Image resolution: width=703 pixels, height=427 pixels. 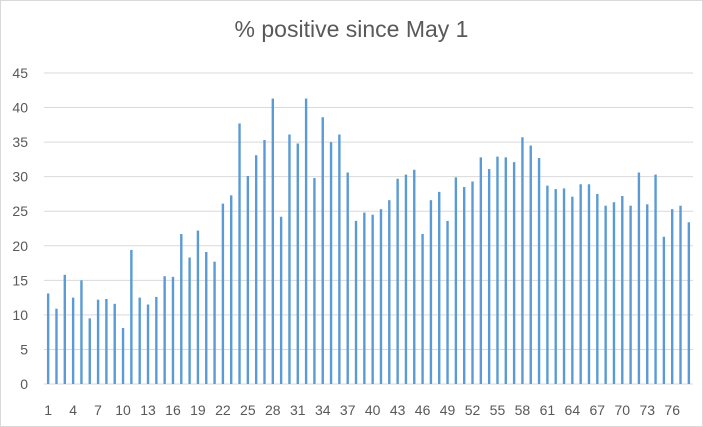 What do you see at coordinates (148, 410) in the screenshot?
I see `x-tick-label: 13` at bounding box center [148, 410].